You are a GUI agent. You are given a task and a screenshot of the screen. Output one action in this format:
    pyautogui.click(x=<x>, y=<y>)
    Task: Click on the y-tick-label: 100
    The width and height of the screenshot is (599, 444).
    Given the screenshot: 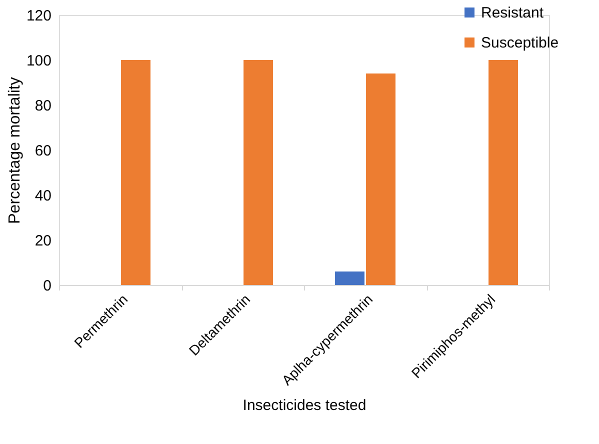 What is the action you would take?
    pyautogui.click(x=39, y=61)
    